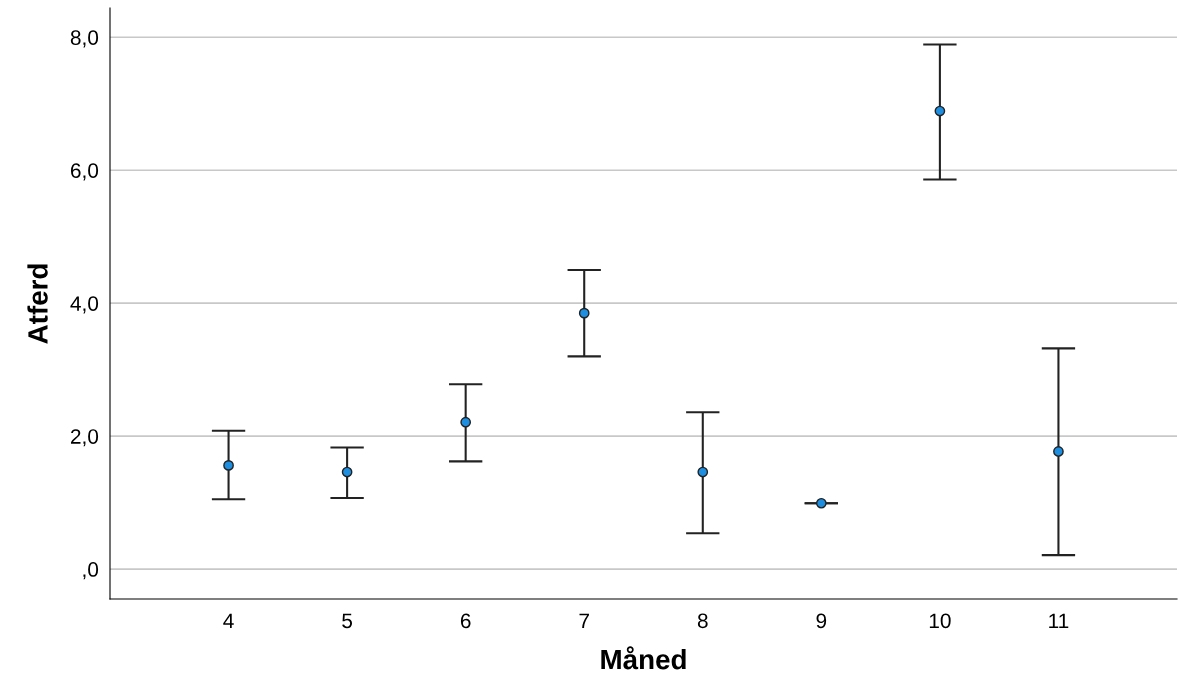  Describe the element at coordinates (84, 39) in the screenshot. I see `y-tick-label: 8,0` at that location.